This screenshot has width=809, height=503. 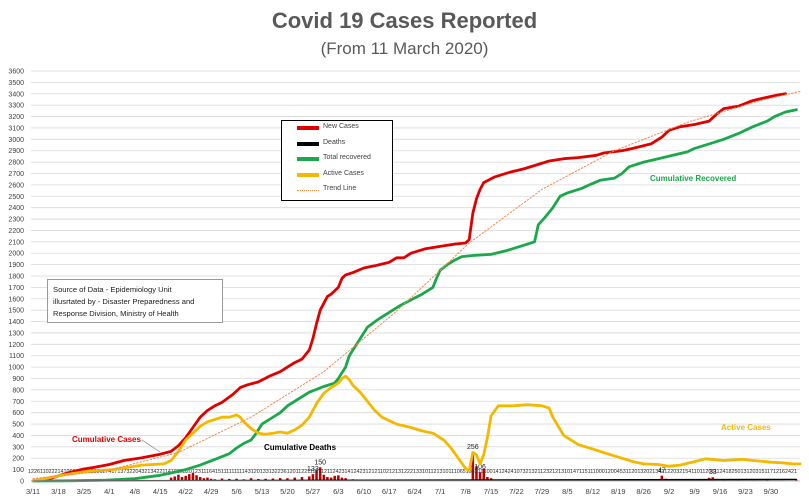 What do you see at coordinates (337, 128) in the screenshot?
I see `legend-item: New Cases` at bounding box center [337, 128].